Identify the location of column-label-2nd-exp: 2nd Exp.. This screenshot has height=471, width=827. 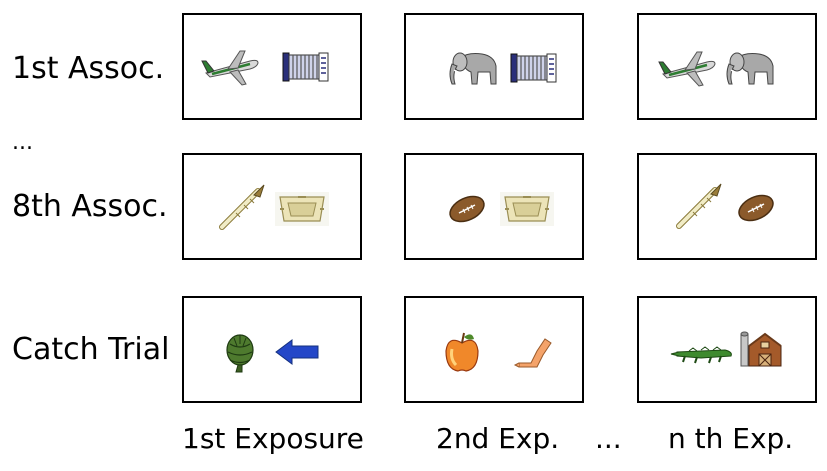
(498, 438).